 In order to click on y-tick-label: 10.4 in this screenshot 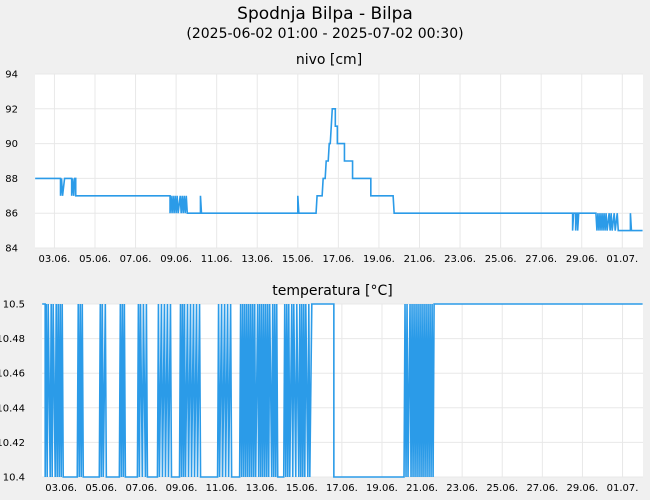, I will do `click(14, 478)`.